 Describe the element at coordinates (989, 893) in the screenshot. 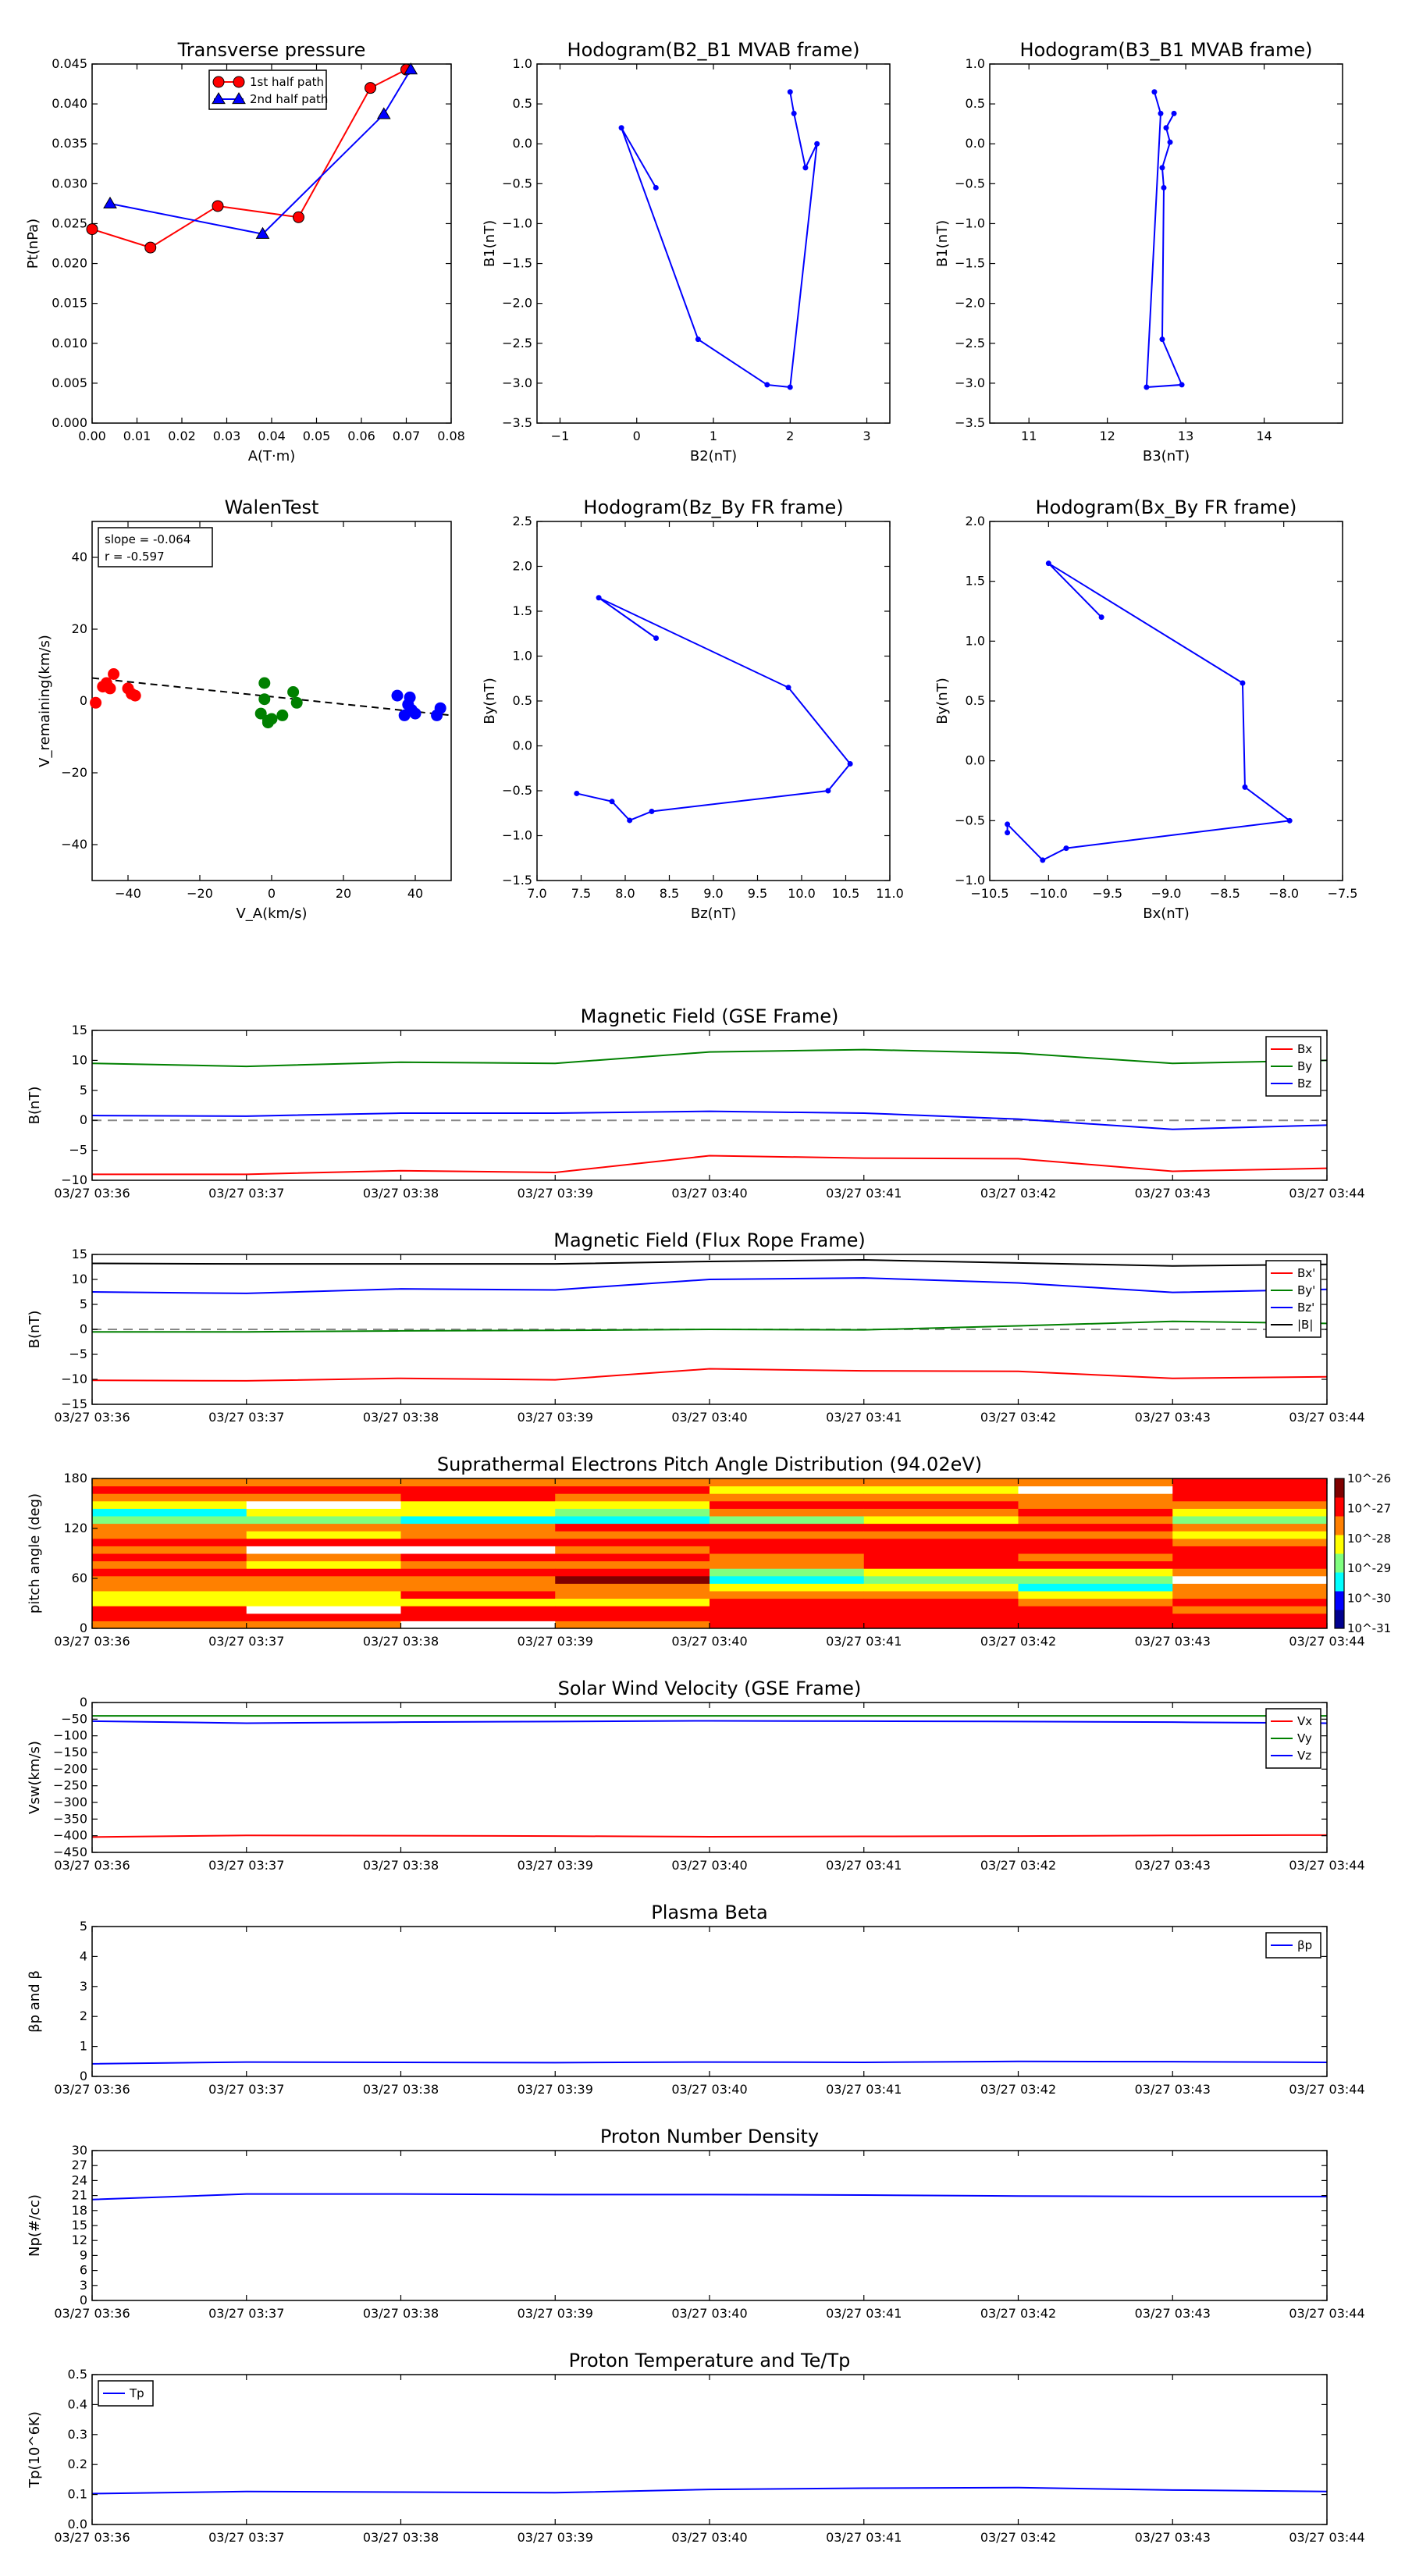

I see `x-tick-label: −10.5` at that location.